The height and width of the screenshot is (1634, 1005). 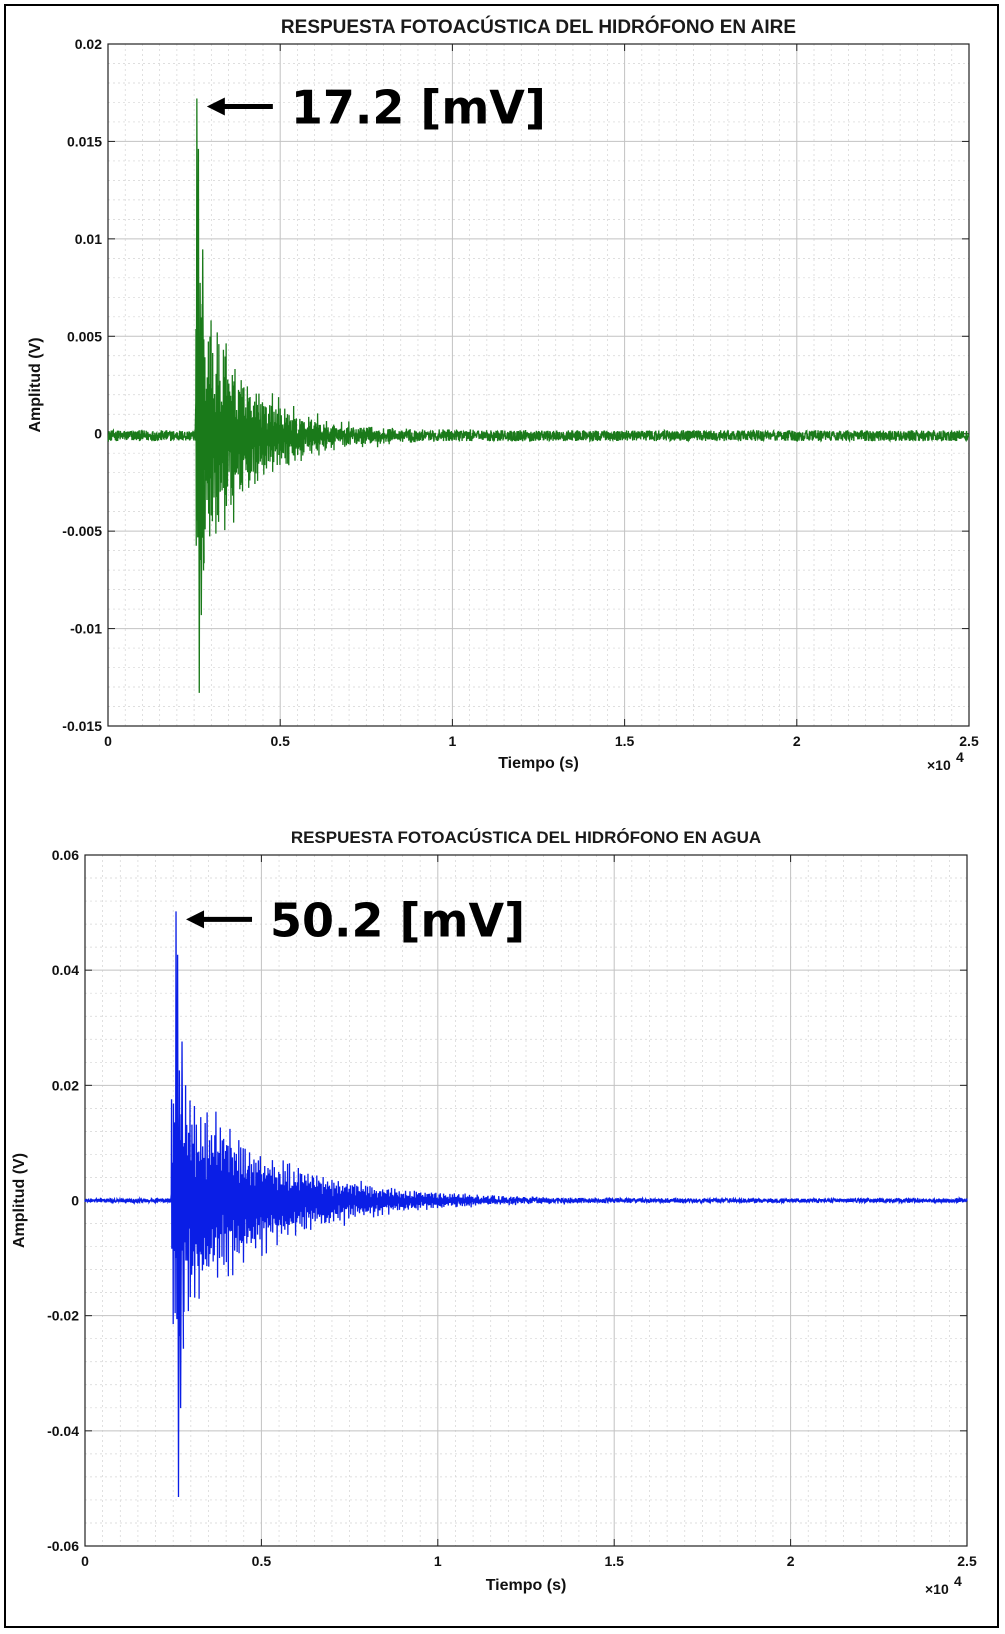 What do you see at coordinates (526, 1585) in the screenshot?
I see `chart-water-x-axis-label: Tiempo (s)` at bounding box center [526, 1585].